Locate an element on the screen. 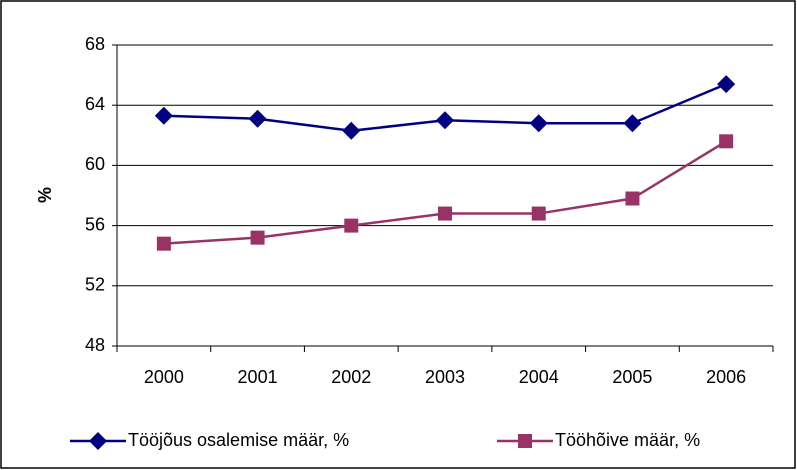 The height and width of the screenshot is (470, 797). x-tick-label: 2000 is located at coordinates (164, 377).